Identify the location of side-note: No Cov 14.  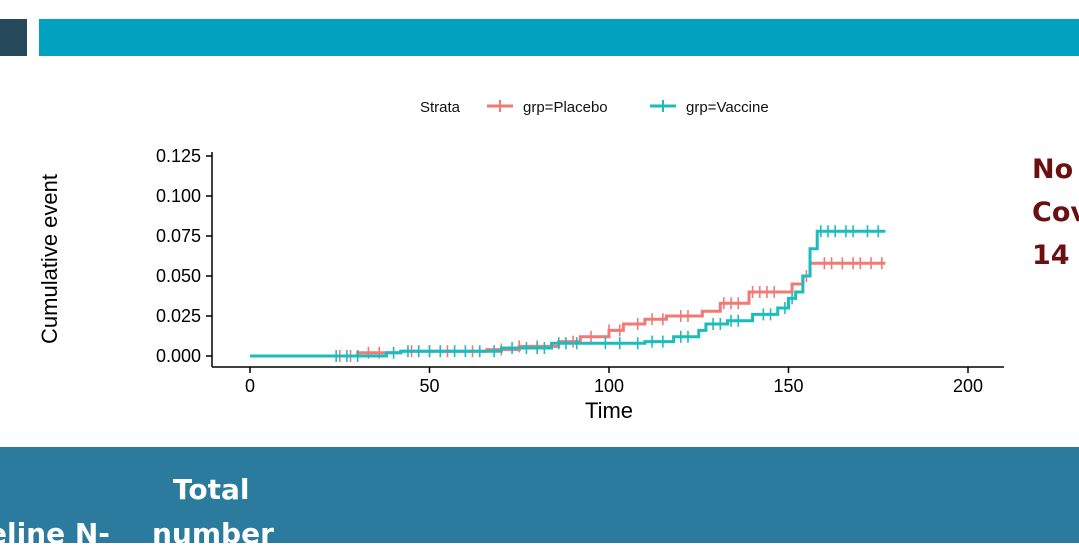
(1055, 212).